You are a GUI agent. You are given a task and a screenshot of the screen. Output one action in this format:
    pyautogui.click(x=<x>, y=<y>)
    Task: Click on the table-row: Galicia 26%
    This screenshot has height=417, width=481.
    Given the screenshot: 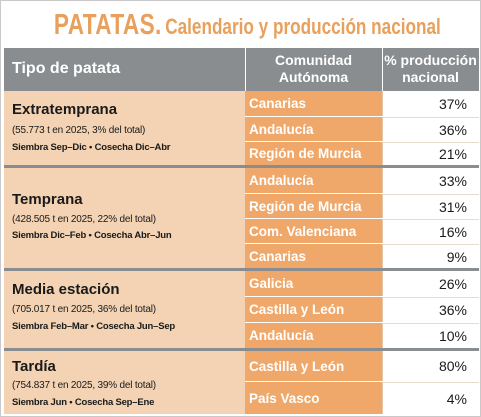 What is the action you would take?
    pyautogui.click(x=362, y=283)
    